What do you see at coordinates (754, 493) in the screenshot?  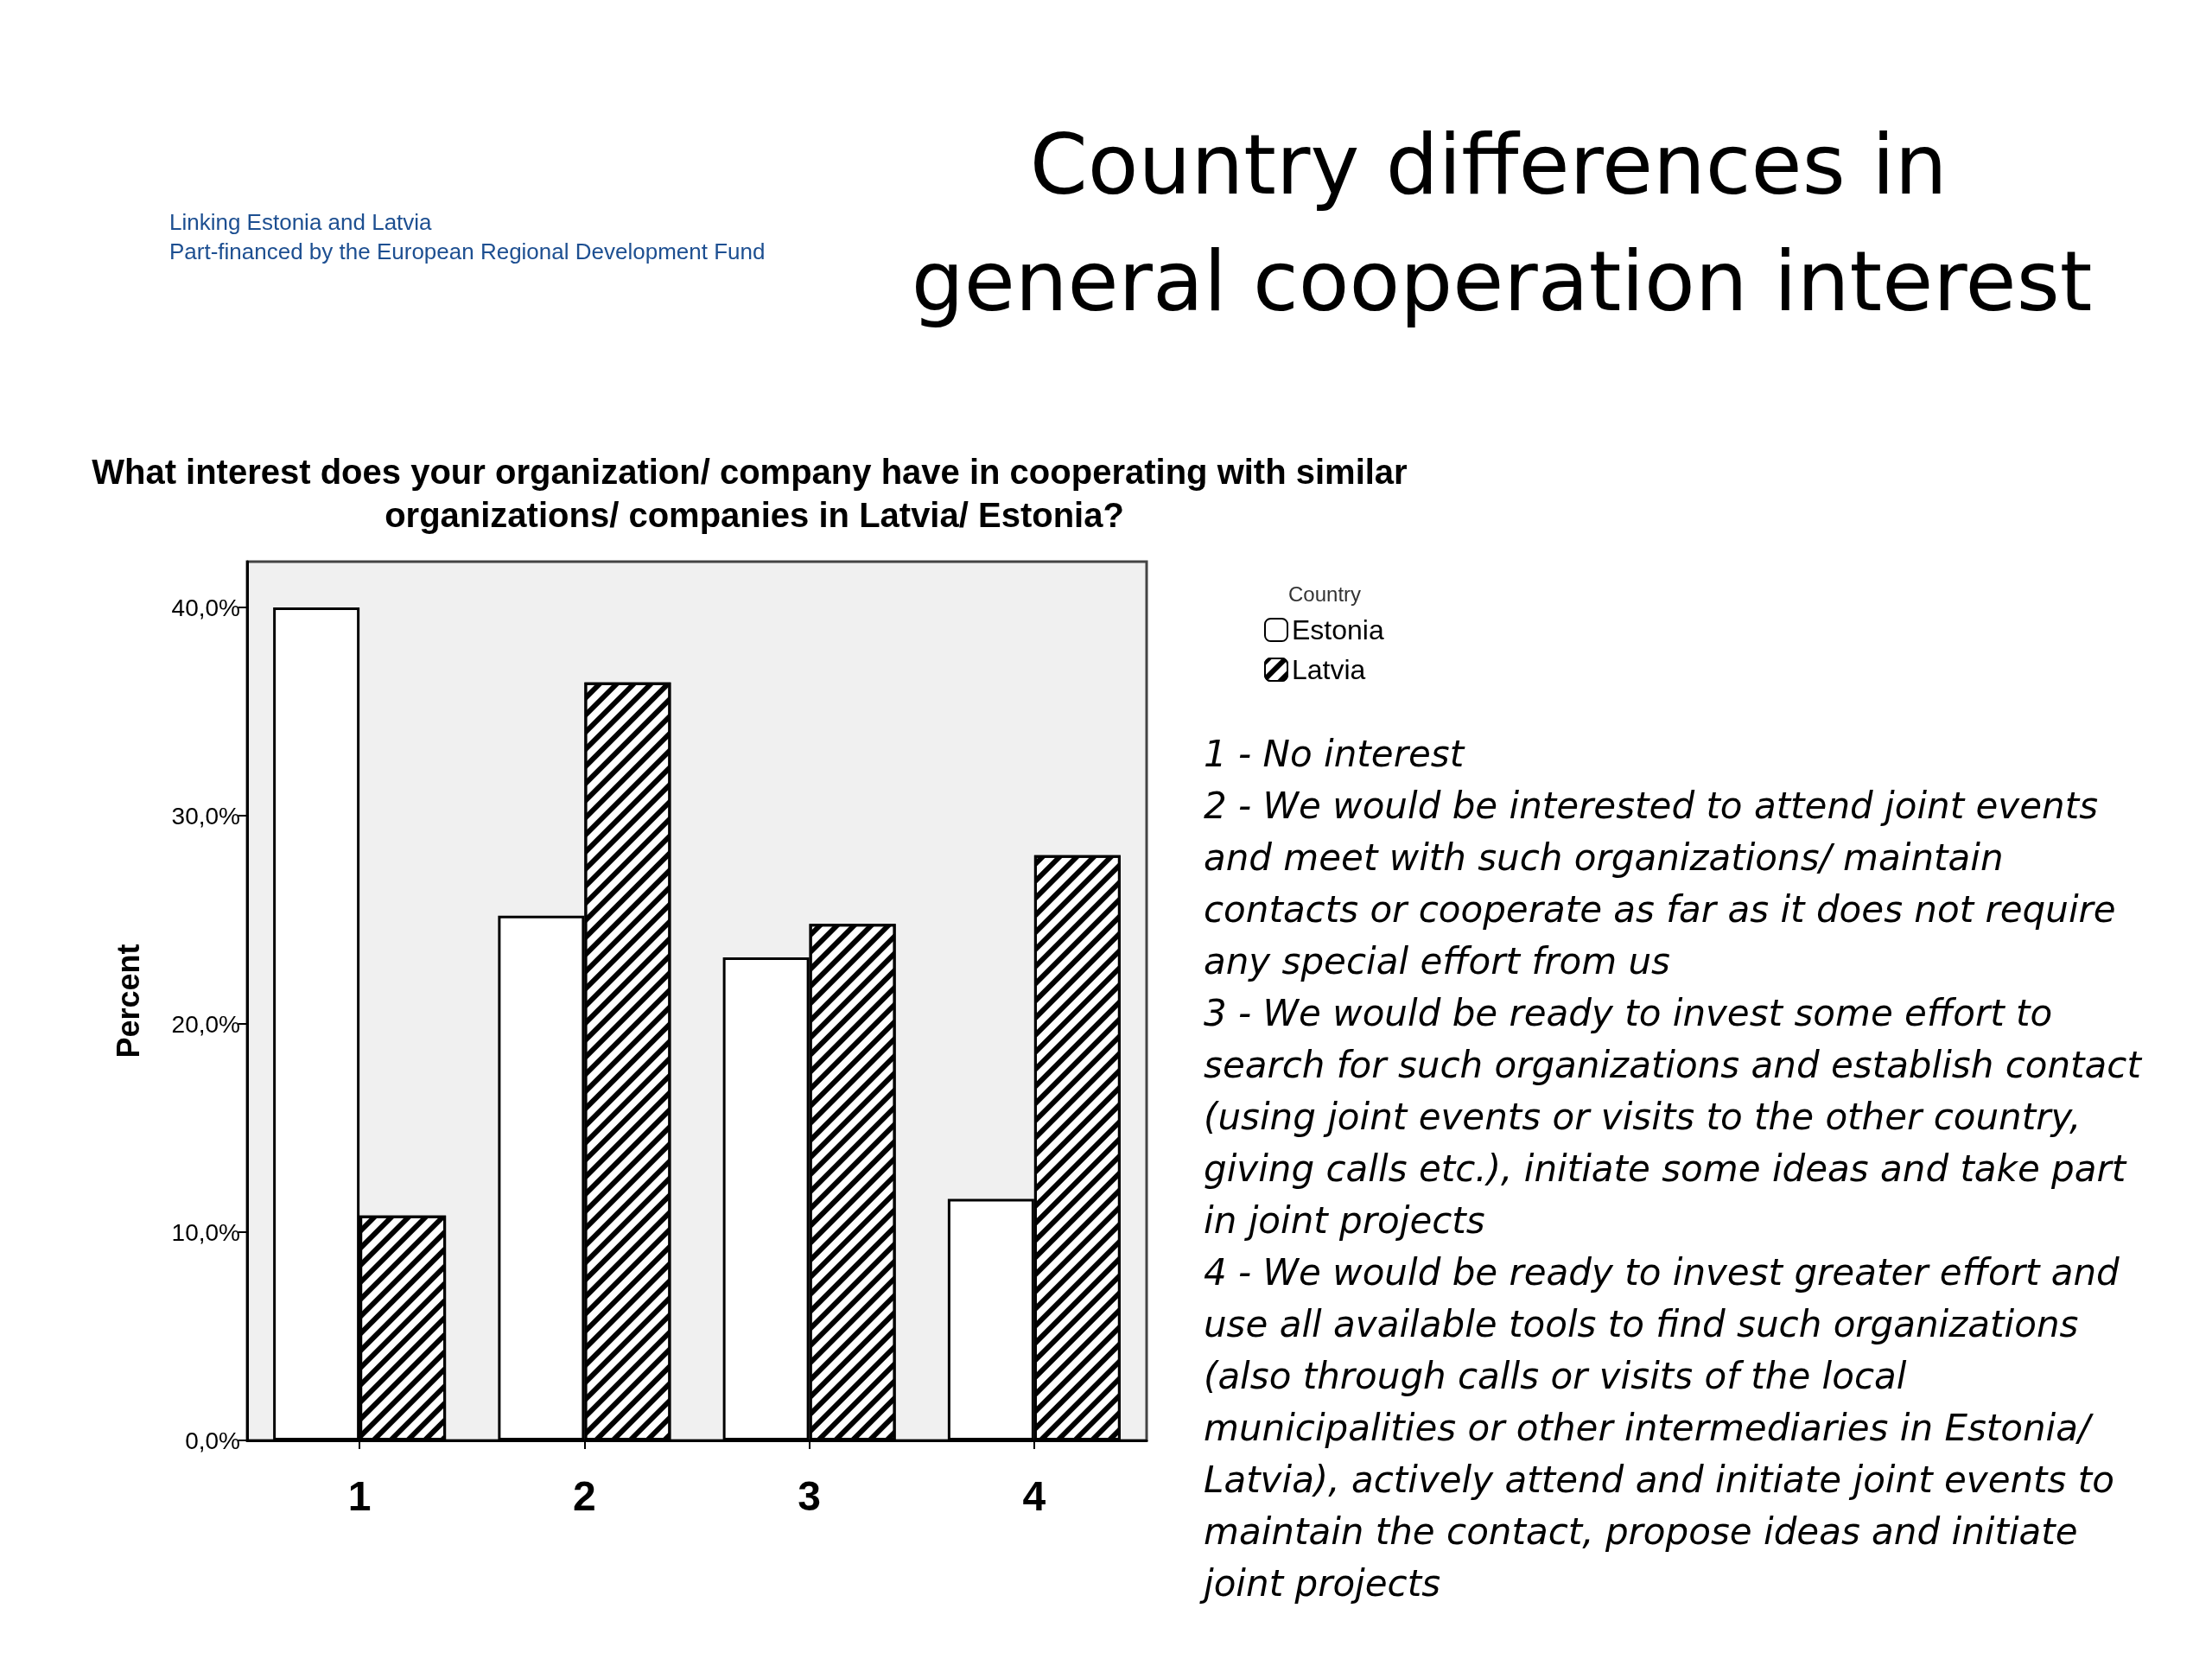 I see `chart-subtitle: What interest does your organization/ company have in cooperating with similar organizations/ companies in Latvia/ Estonia?` at bounding box center [754, 493].